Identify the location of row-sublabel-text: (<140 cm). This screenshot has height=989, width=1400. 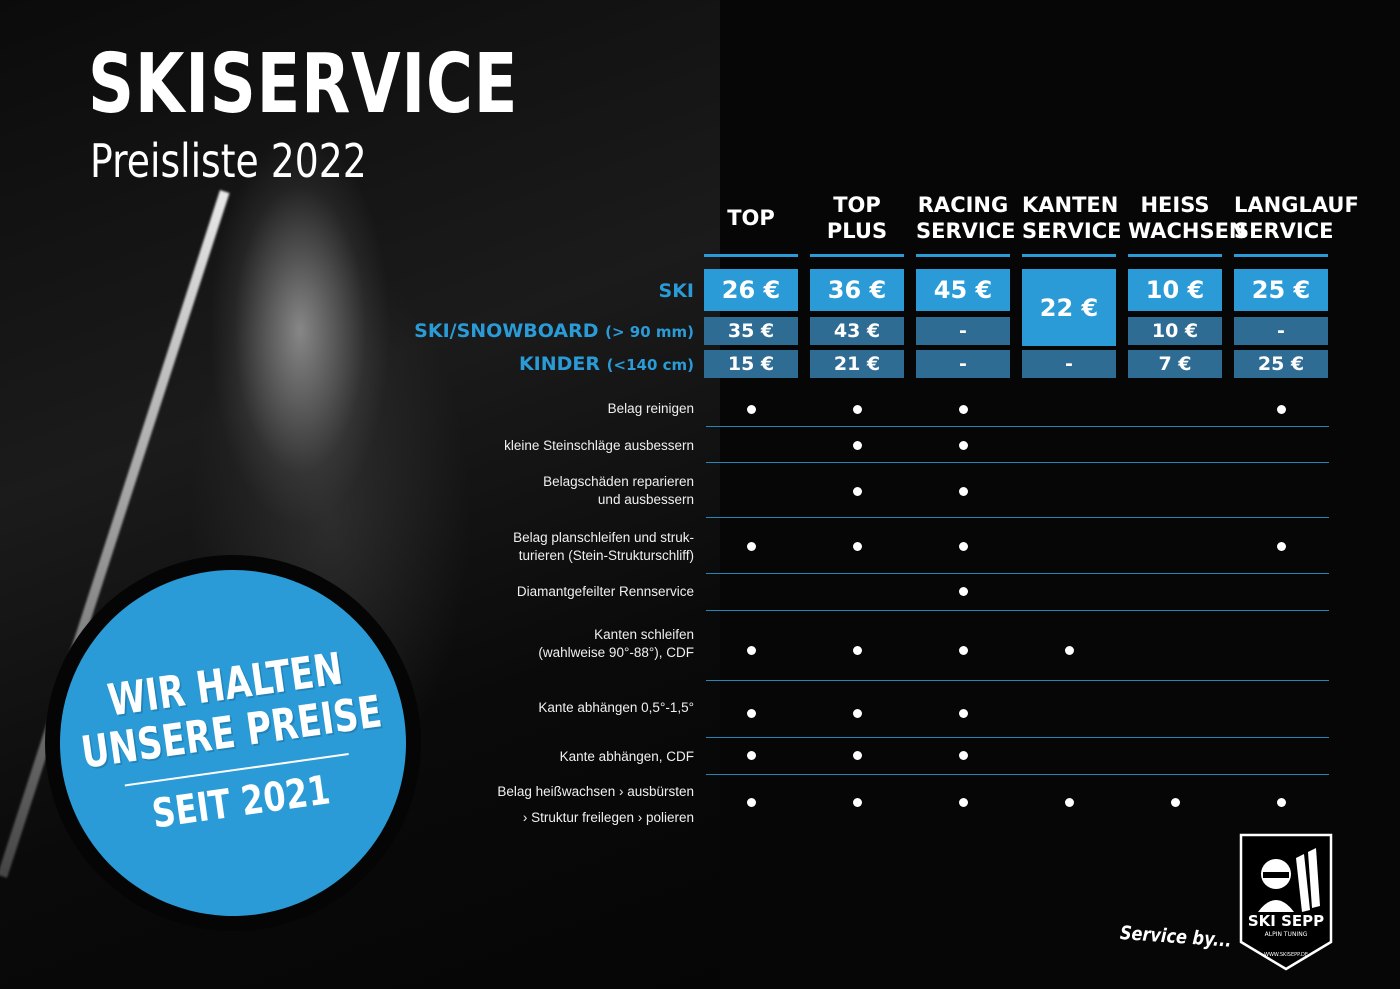
(650, 365).